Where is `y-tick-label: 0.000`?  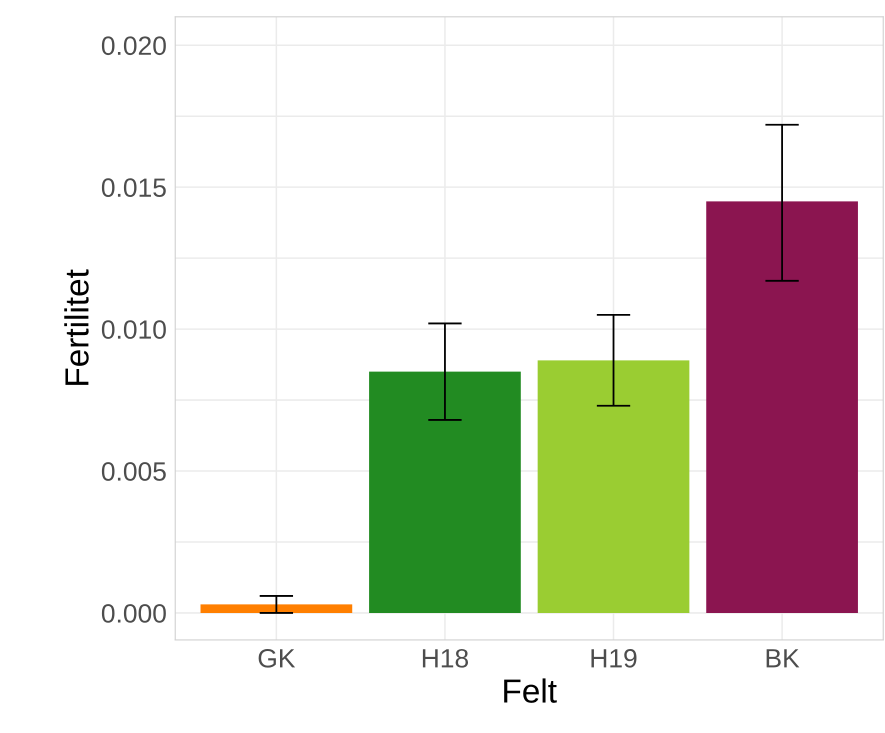
y-tick-label: 0.000 is located at coordinates (134, 613).